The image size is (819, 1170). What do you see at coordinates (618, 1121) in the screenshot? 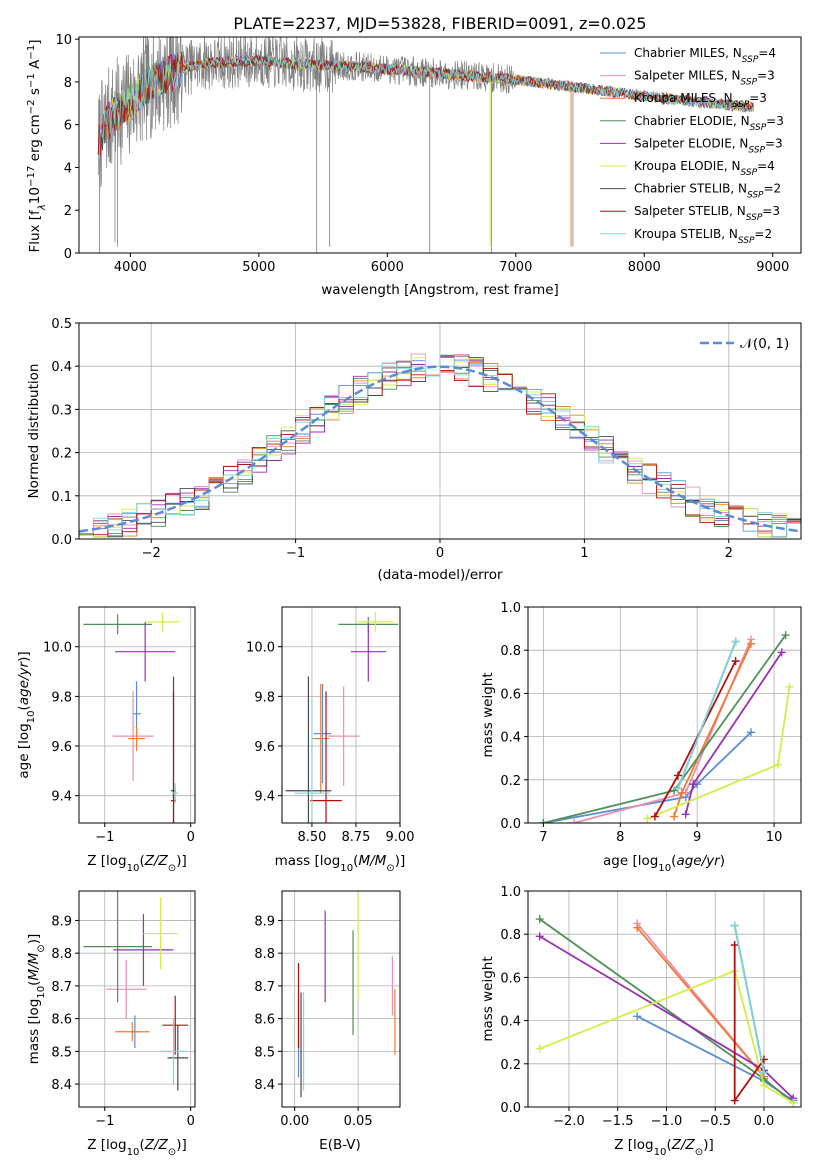
I see `x-tick-label: −1.5` at bounding box center [618, 1121].